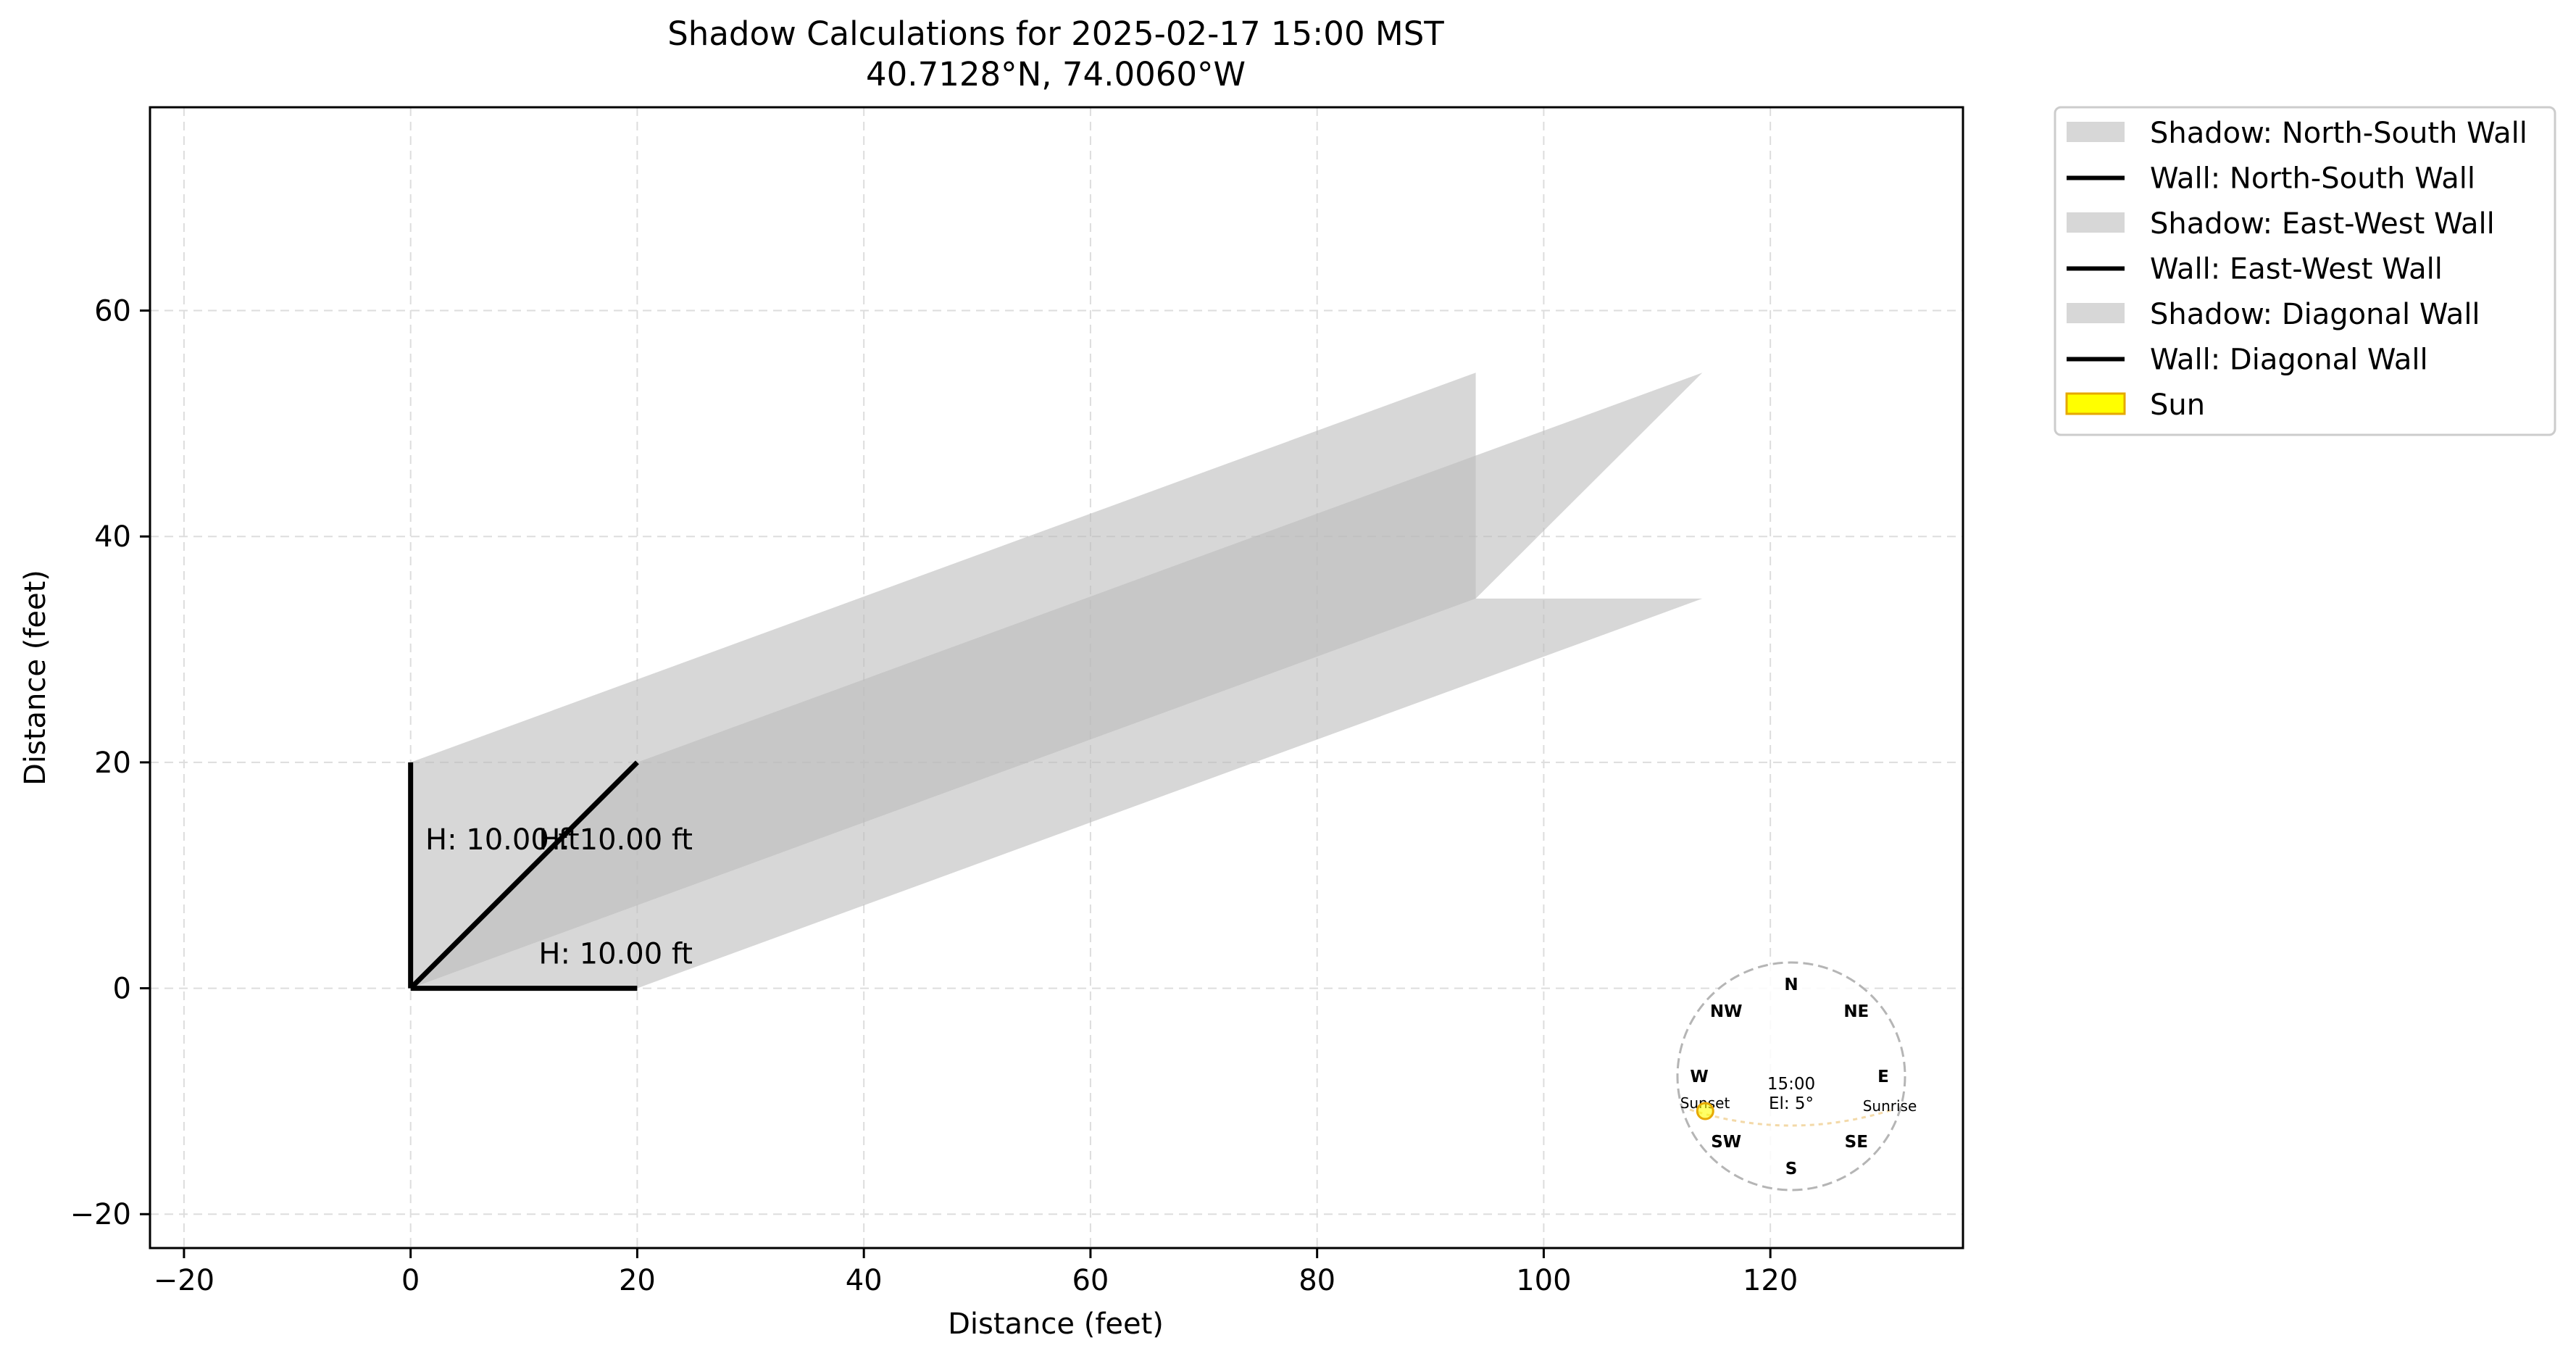 This screenshot has height=1364, width=2576. Describe the element at coordinates (864, 1280) in the screenshot. I see `x-tick-label: 40` at that location.